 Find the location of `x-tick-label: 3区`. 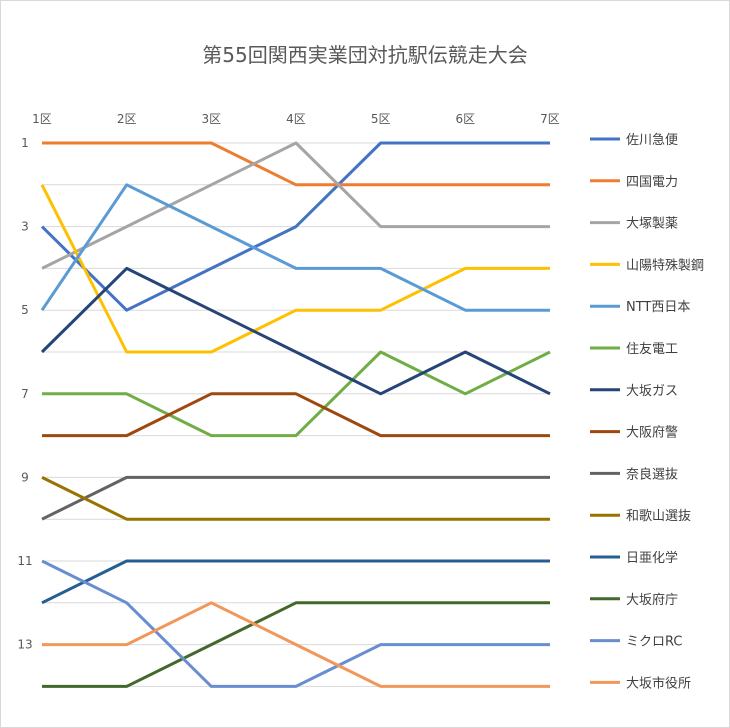

x-tick-label: 3区 is located at coordinates (212, 119).